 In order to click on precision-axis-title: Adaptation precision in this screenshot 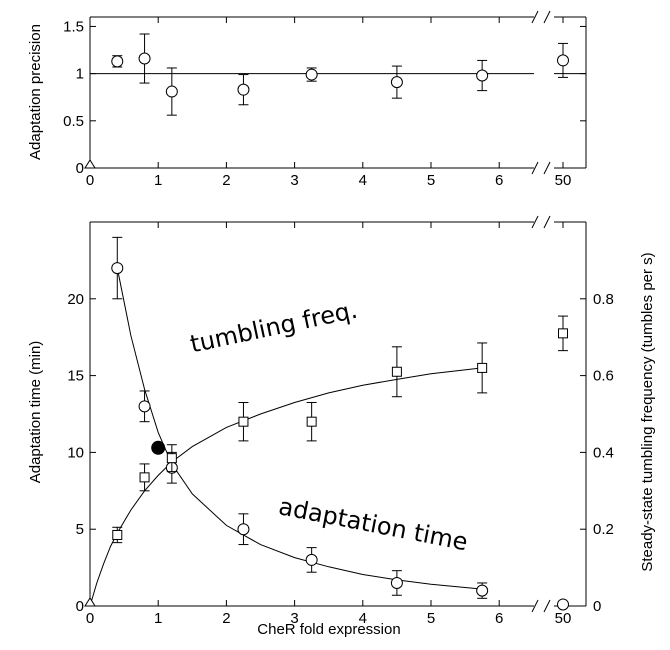, I will do `click(35, 92)`.